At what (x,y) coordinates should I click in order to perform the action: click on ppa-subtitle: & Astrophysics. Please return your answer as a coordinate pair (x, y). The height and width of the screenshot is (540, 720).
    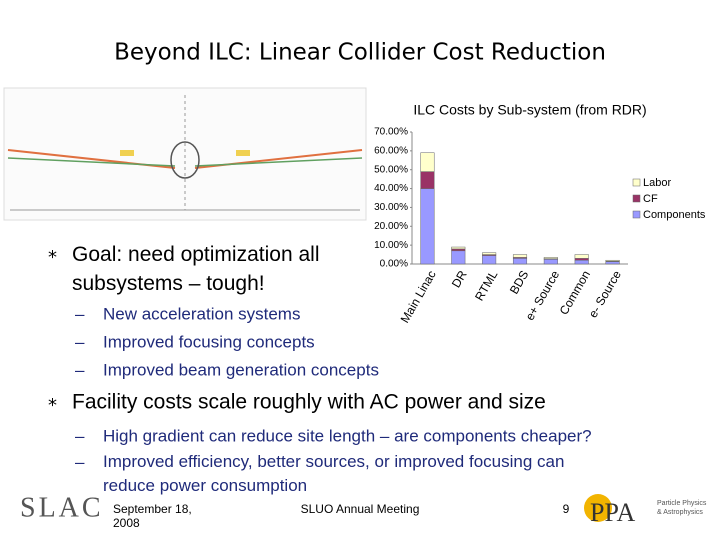
    Looking at the image, I should click on (680, 512).